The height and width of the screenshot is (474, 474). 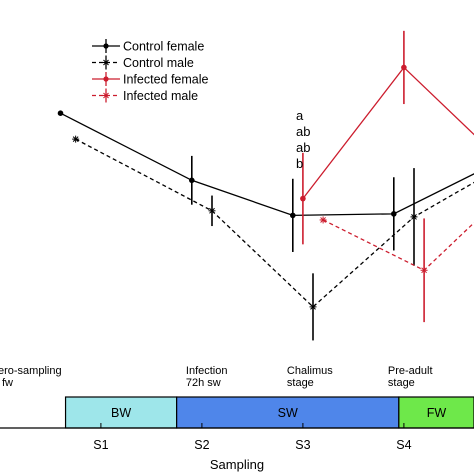 I want to click on sampling-annotation-s3-1: stage, so click(x=300, y=383).